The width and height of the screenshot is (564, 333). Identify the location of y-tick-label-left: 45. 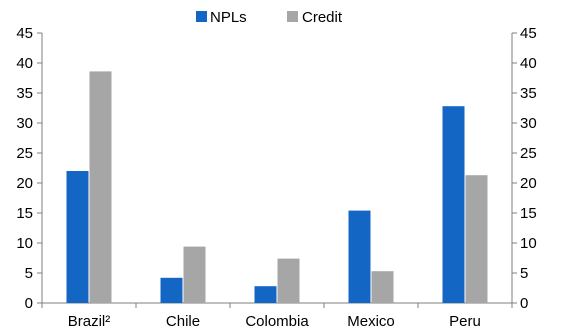
(24, 33).